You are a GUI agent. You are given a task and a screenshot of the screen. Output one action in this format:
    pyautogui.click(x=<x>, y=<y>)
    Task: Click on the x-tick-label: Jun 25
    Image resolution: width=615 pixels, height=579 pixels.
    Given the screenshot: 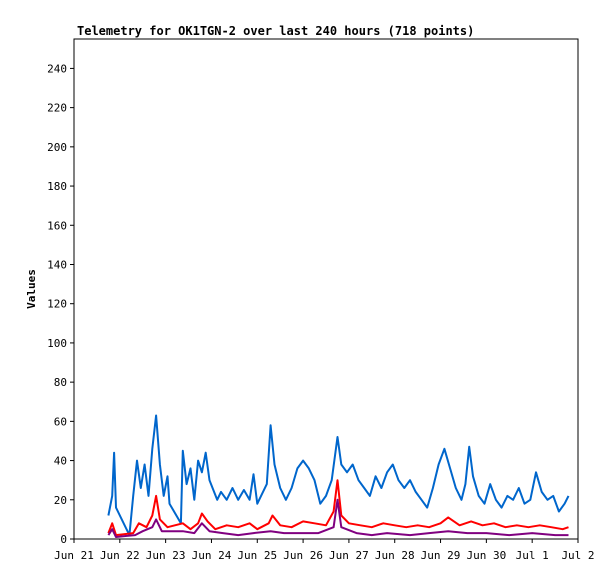 What is the action you would take?
    pyautogui.click(x=257, y=555)
    